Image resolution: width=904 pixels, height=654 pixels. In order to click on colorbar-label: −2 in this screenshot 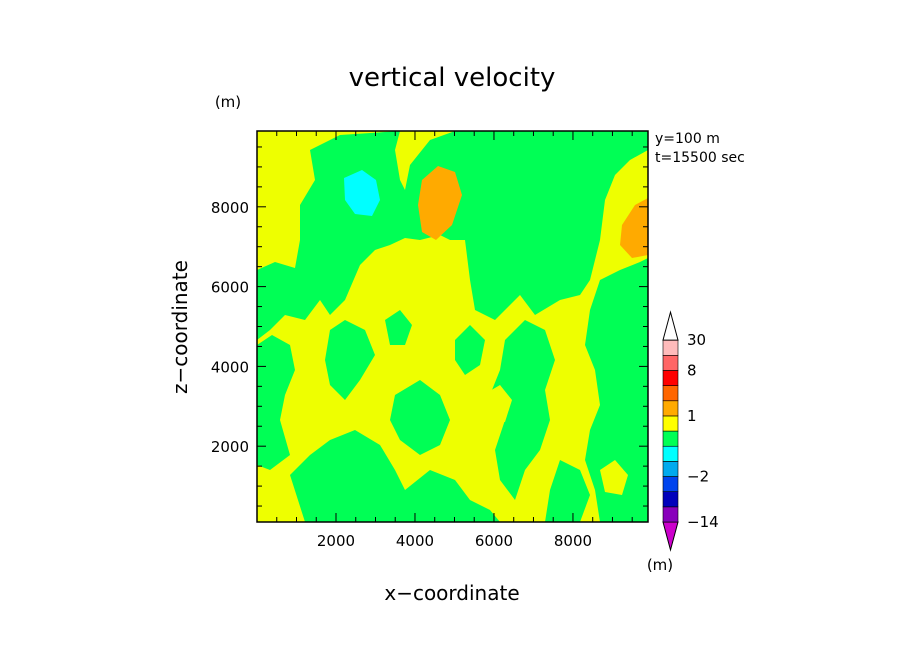, I will do `click(698, 477)`.